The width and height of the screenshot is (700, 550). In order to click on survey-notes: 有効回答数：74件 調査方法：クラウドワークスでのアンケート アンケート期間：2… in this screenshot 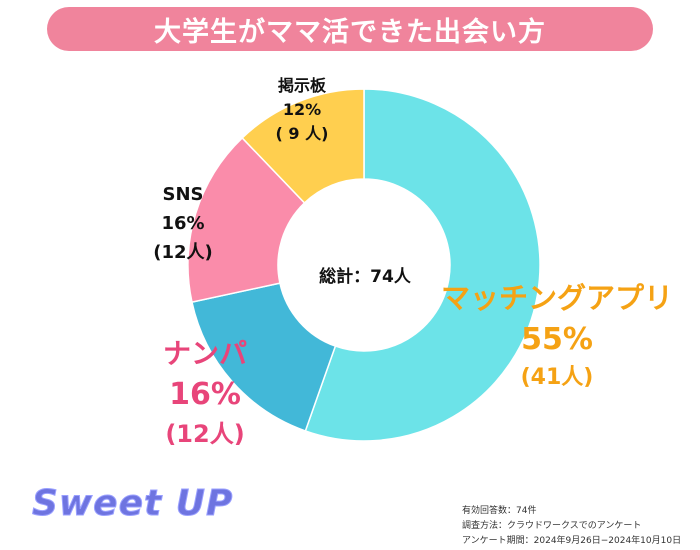, I will do `click(571, 526)`.